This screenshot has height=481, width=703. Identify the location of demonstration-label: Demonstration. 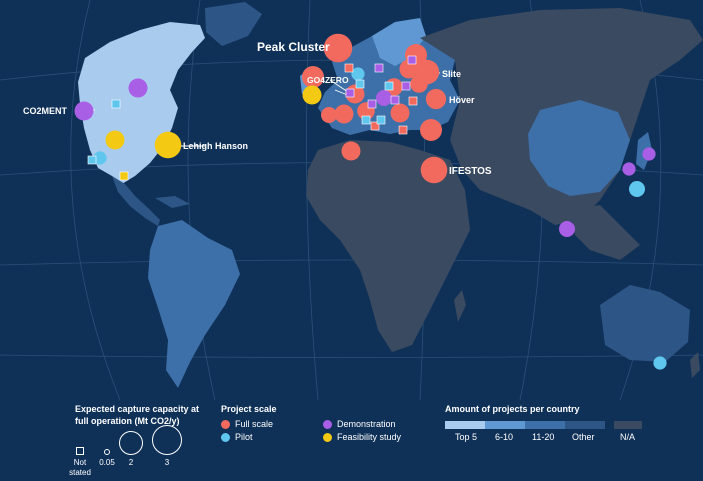
(366, 424).